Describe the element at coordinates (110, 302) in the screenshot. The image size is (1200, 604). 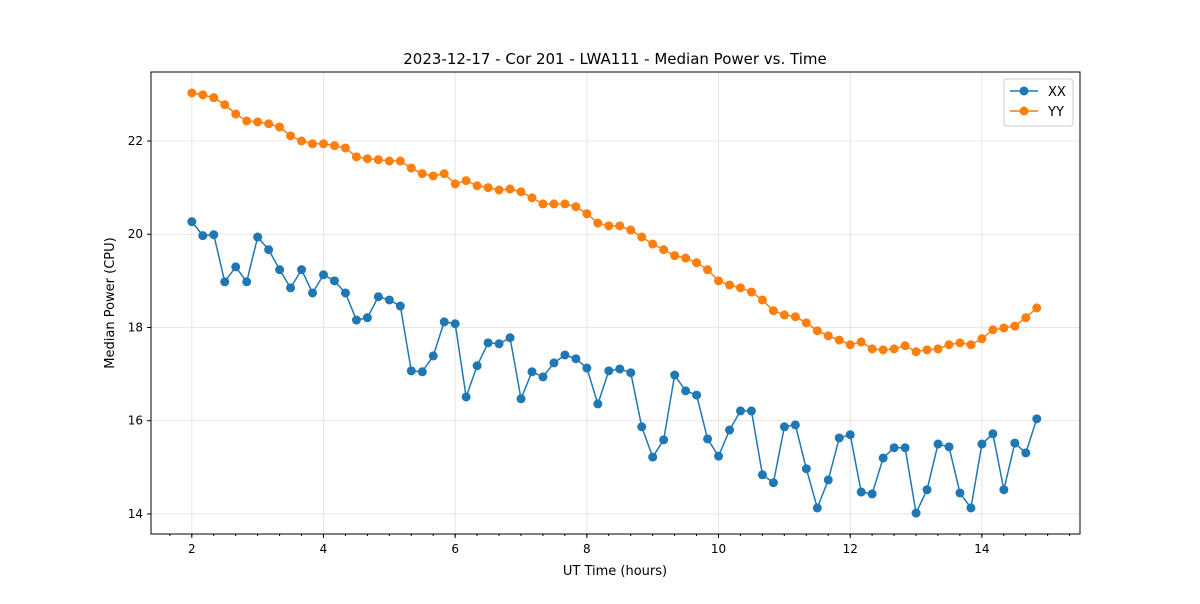
I see `y-axis-label: Median Power (CPU)` at that location.